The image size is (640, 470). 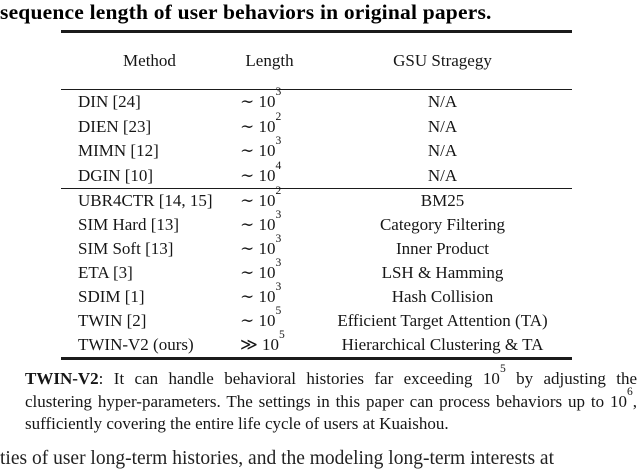 What do you see at coordinates (261, 171) in the screenshot?
I see `length-cell: ∼ 104` at bounding box center [261, 171].